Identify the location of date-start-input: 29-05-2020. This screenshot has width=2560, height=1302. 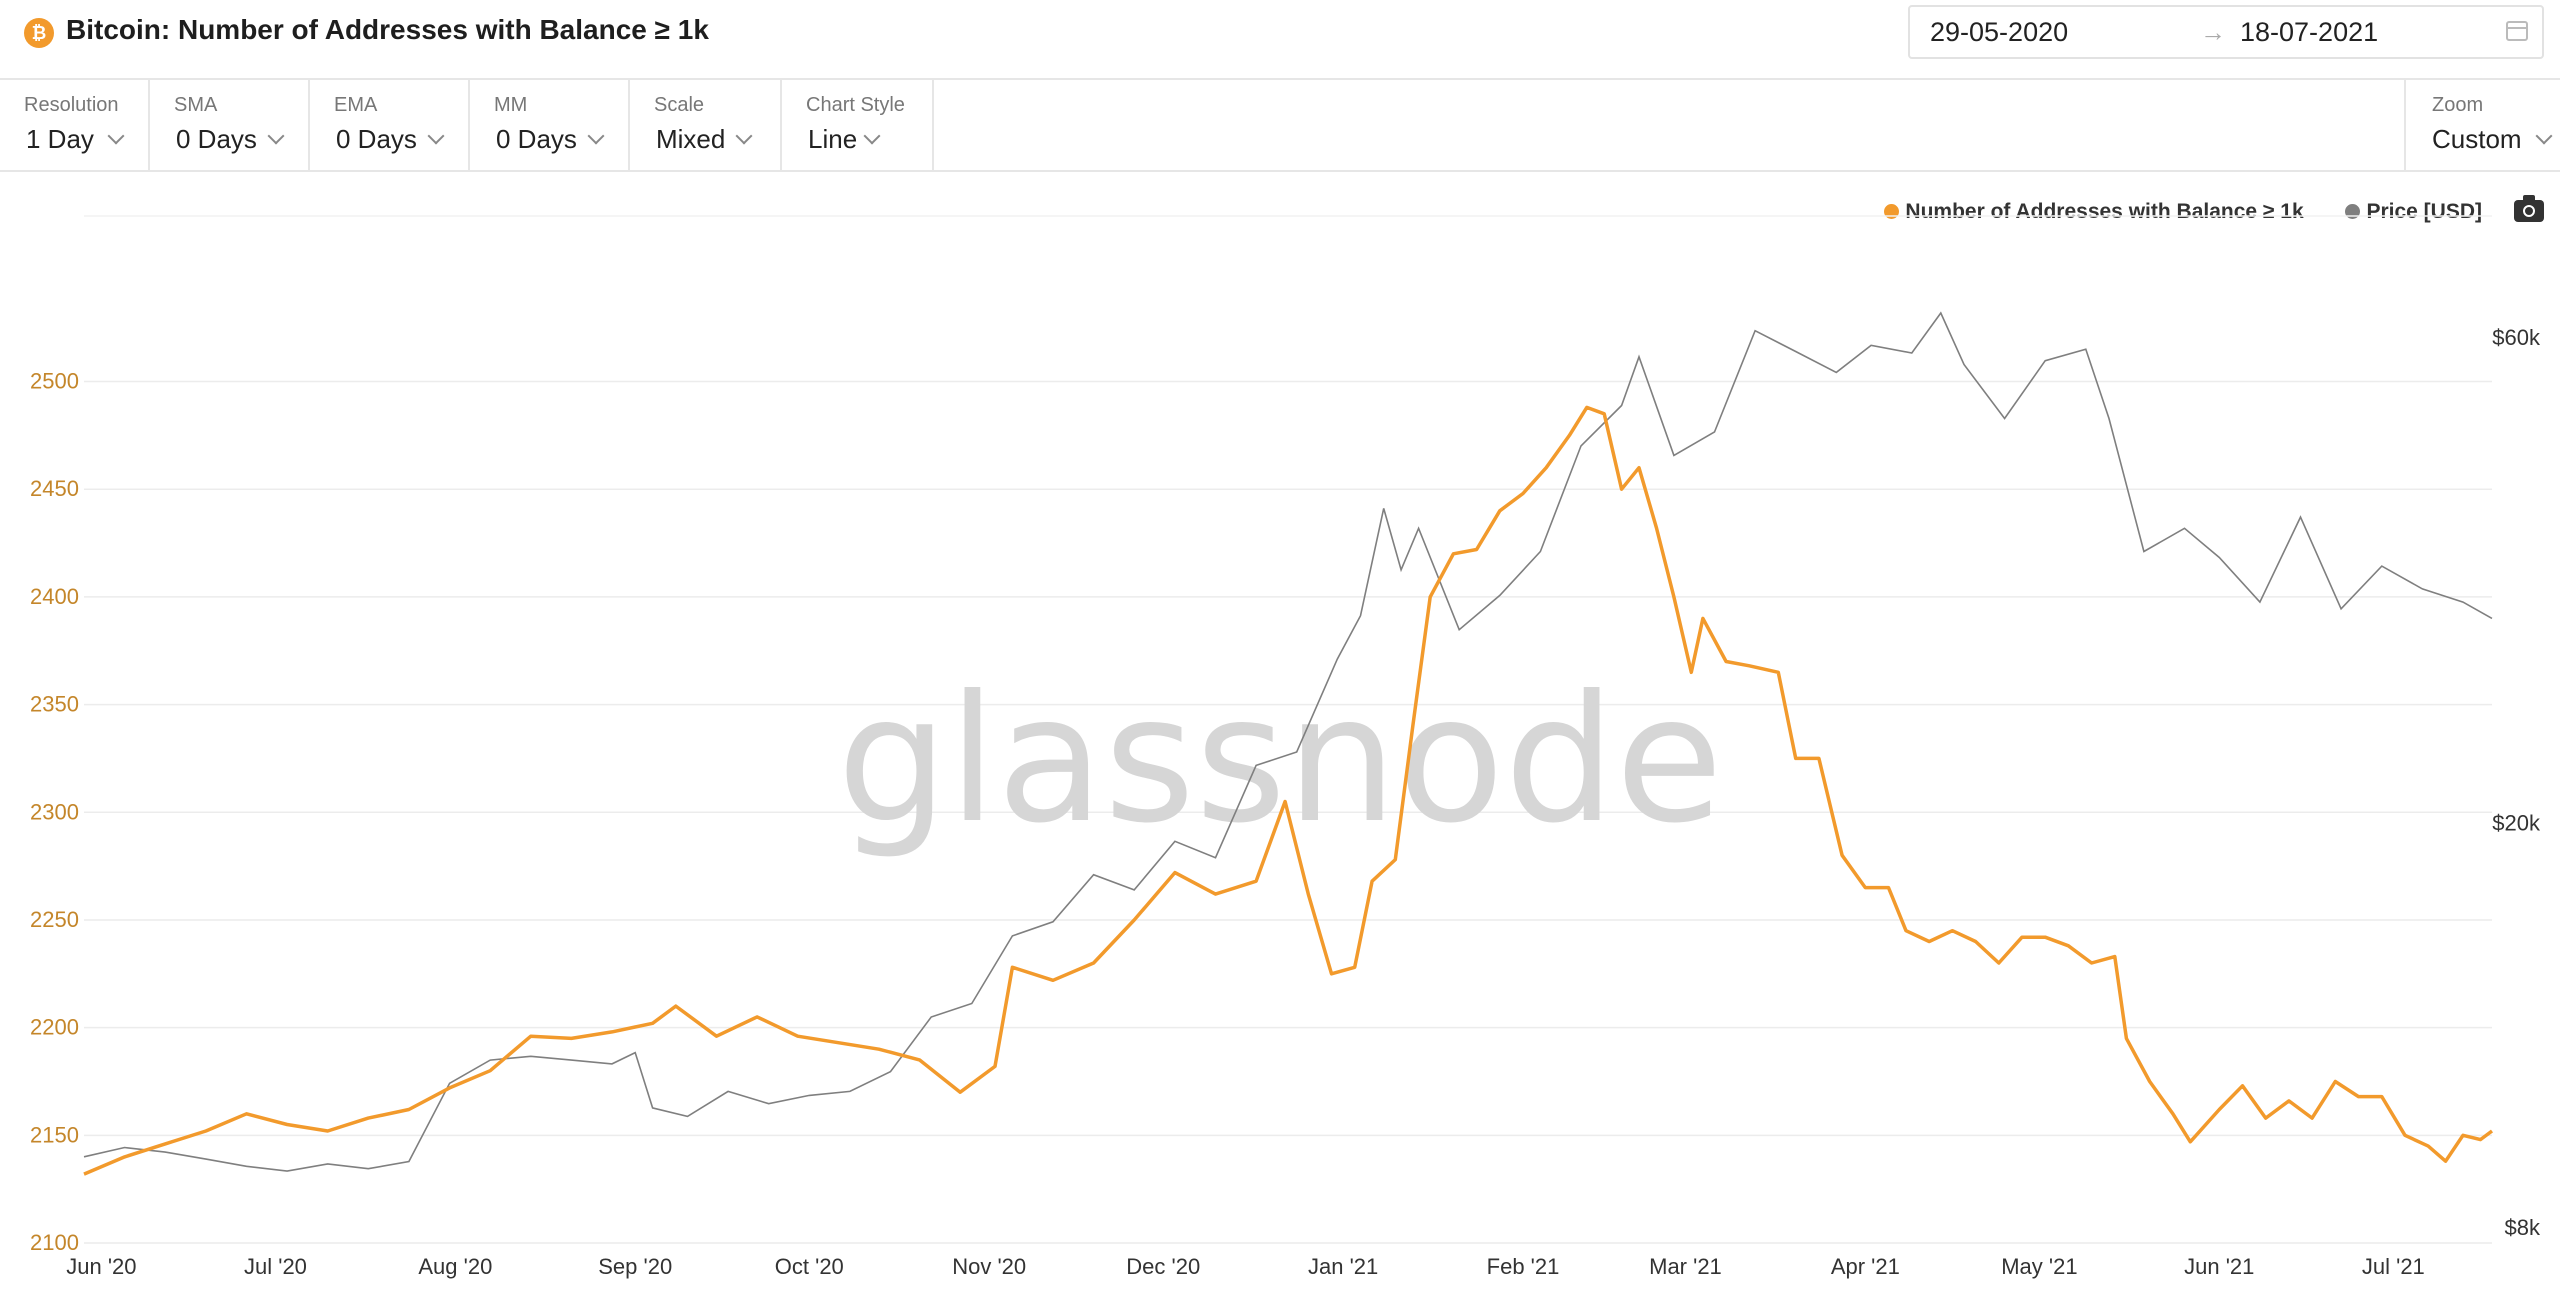
(1999, 32).